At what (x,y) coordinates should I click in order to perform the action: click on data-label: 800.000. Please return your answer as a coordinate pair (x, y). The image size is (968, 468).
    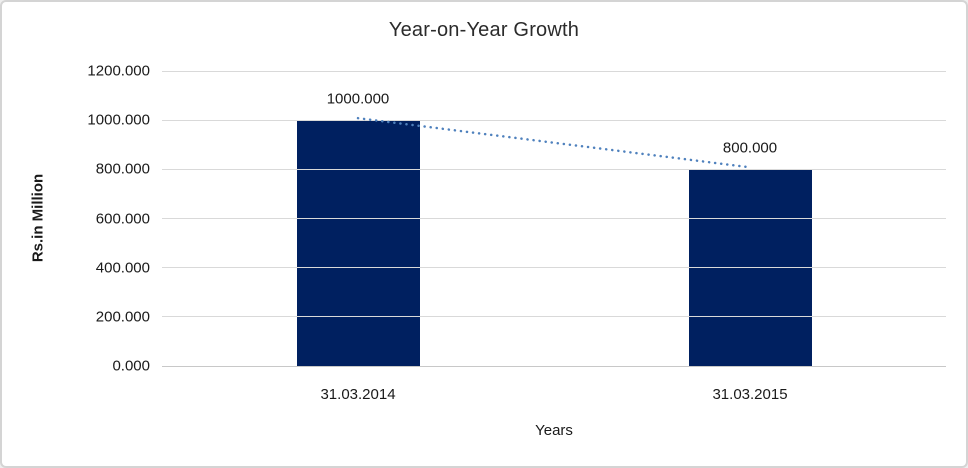
    Looking at the image, I should click on (750, 148).